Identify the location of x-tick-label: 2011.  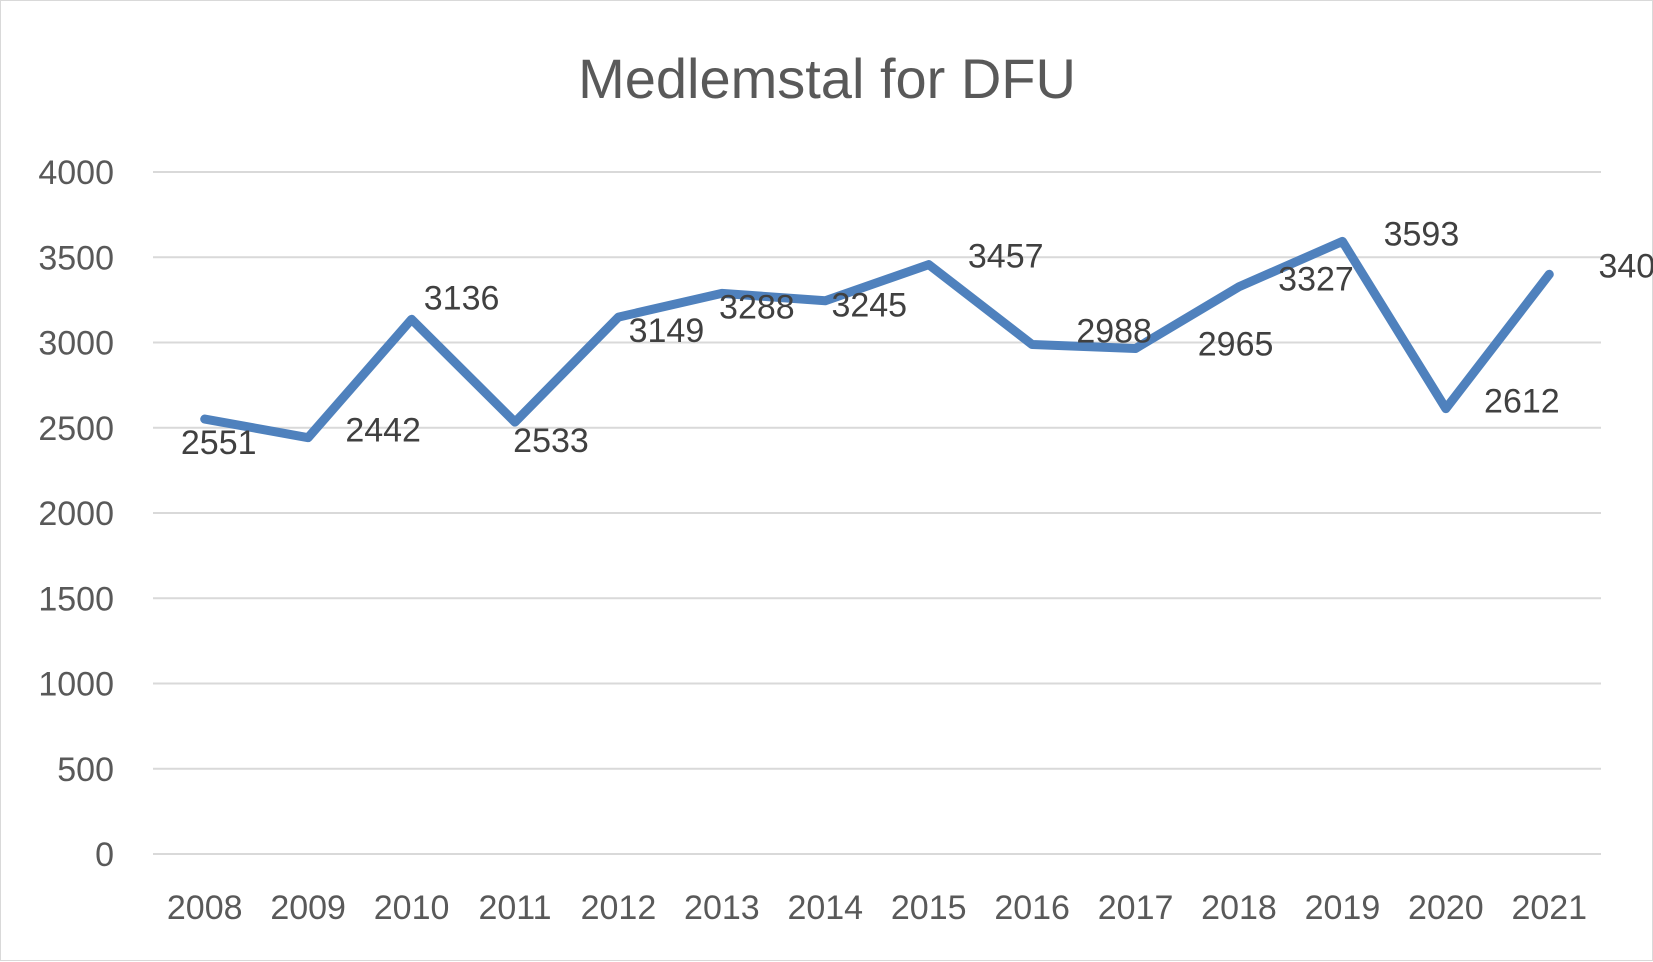
(514, 908).